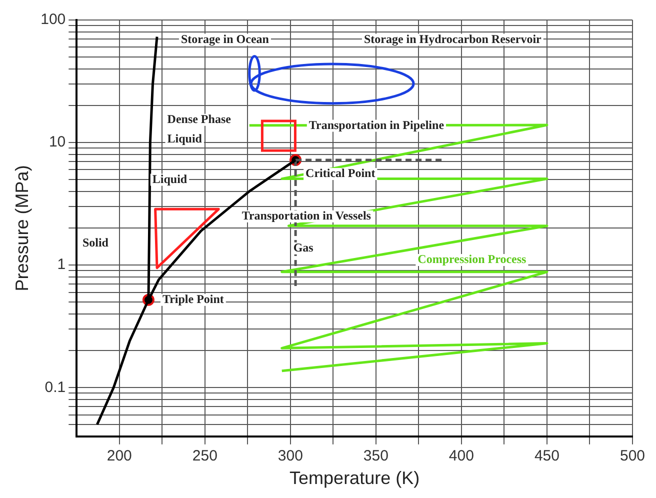 The image size is (656, 498). I want to click on annotation: Solid, so click(95, 243).